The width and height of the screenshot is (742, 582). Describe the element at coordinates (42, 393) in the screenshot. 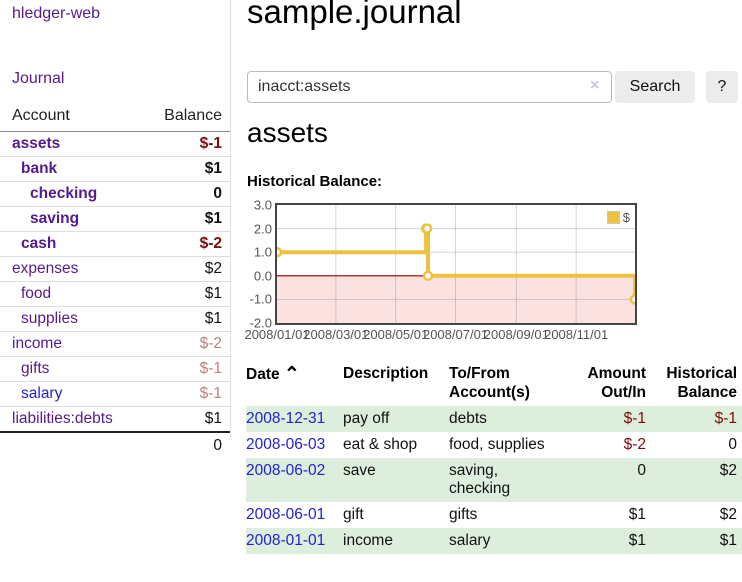

I see `account-link: salary` at that location.